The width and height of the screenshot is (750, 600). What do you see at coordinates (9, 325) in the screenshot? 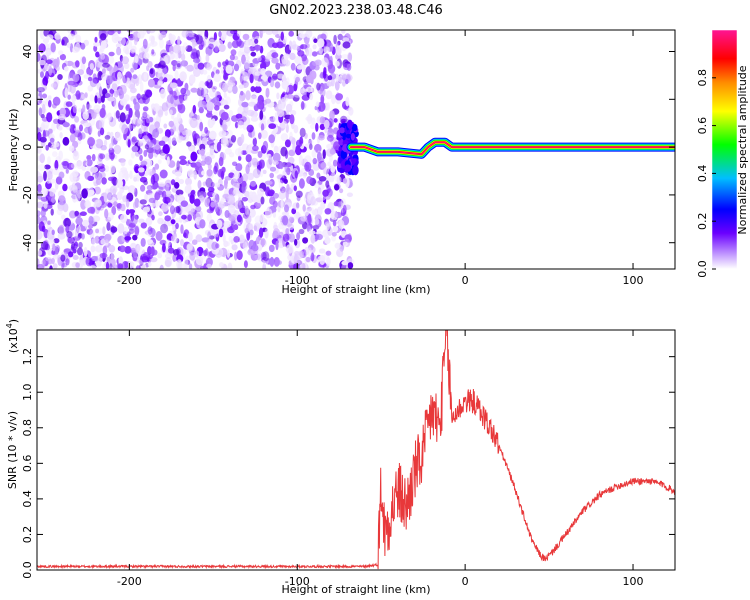
I see `y-multiplier-exponent: 4` at bounding box center [9, 325].